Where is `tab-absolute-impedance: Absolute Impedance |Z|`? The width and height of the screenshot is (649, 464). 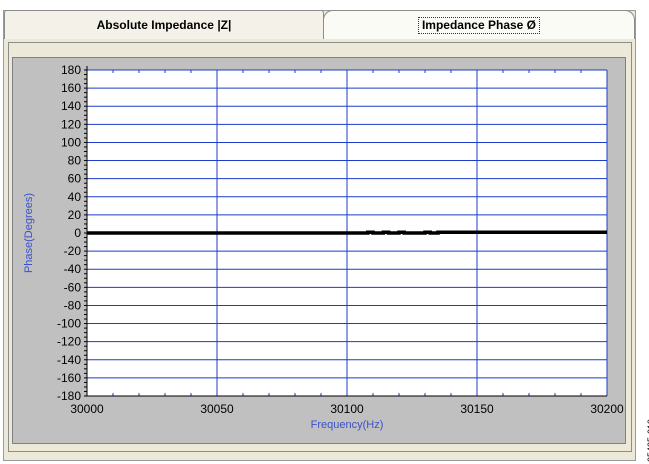 tab-absolute-impedance: Absolute Impedance |Z| is located at coordinates (164, 24).